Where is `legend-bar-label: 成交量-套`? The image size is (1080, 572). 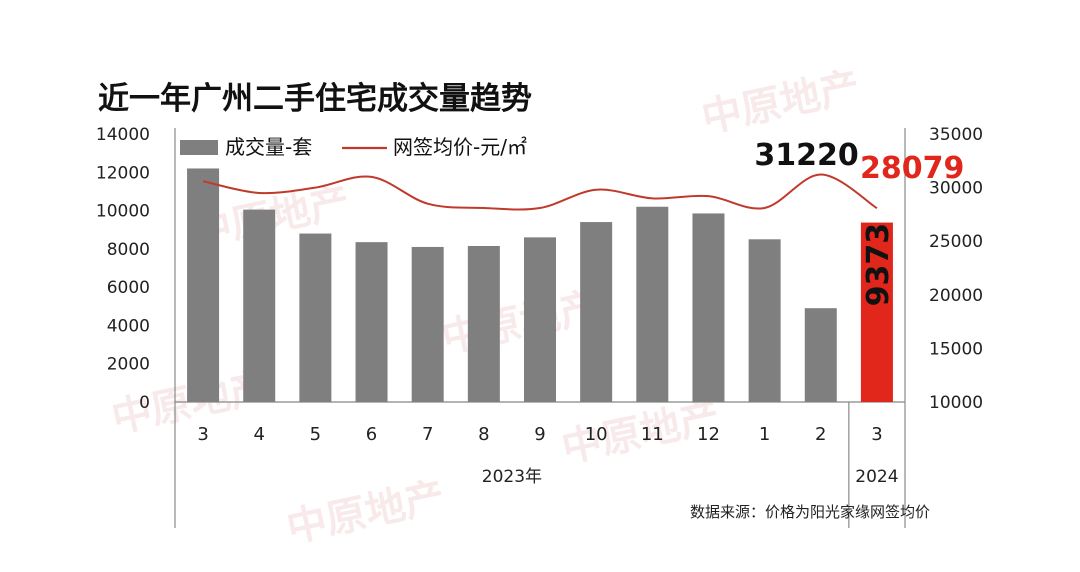 legend-bar-label: 成交量-套 is located at coordinates (268, 147).